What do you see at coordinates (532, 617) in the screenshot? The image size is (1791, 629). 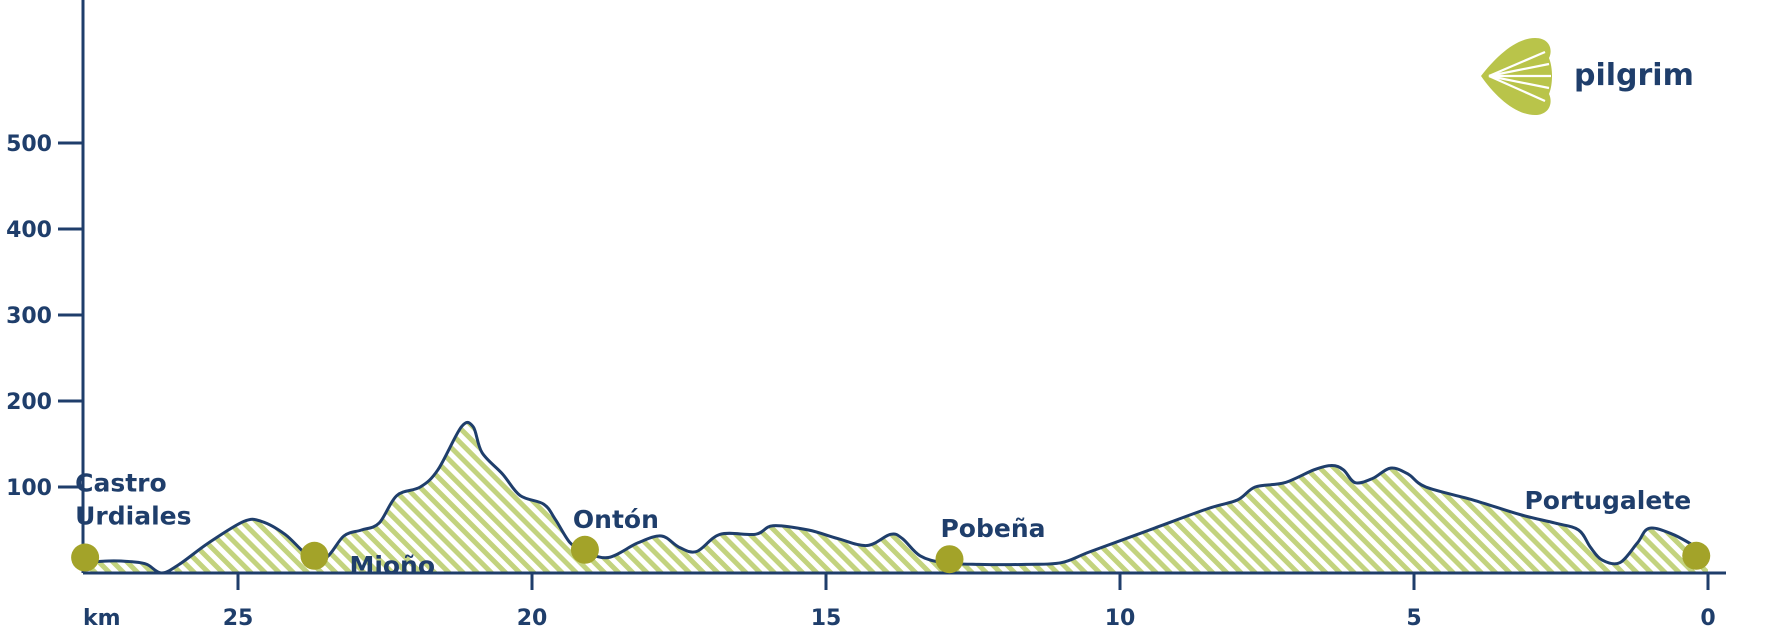 I see `x-tick-label-20: 20` at bounding box center [532, 617].